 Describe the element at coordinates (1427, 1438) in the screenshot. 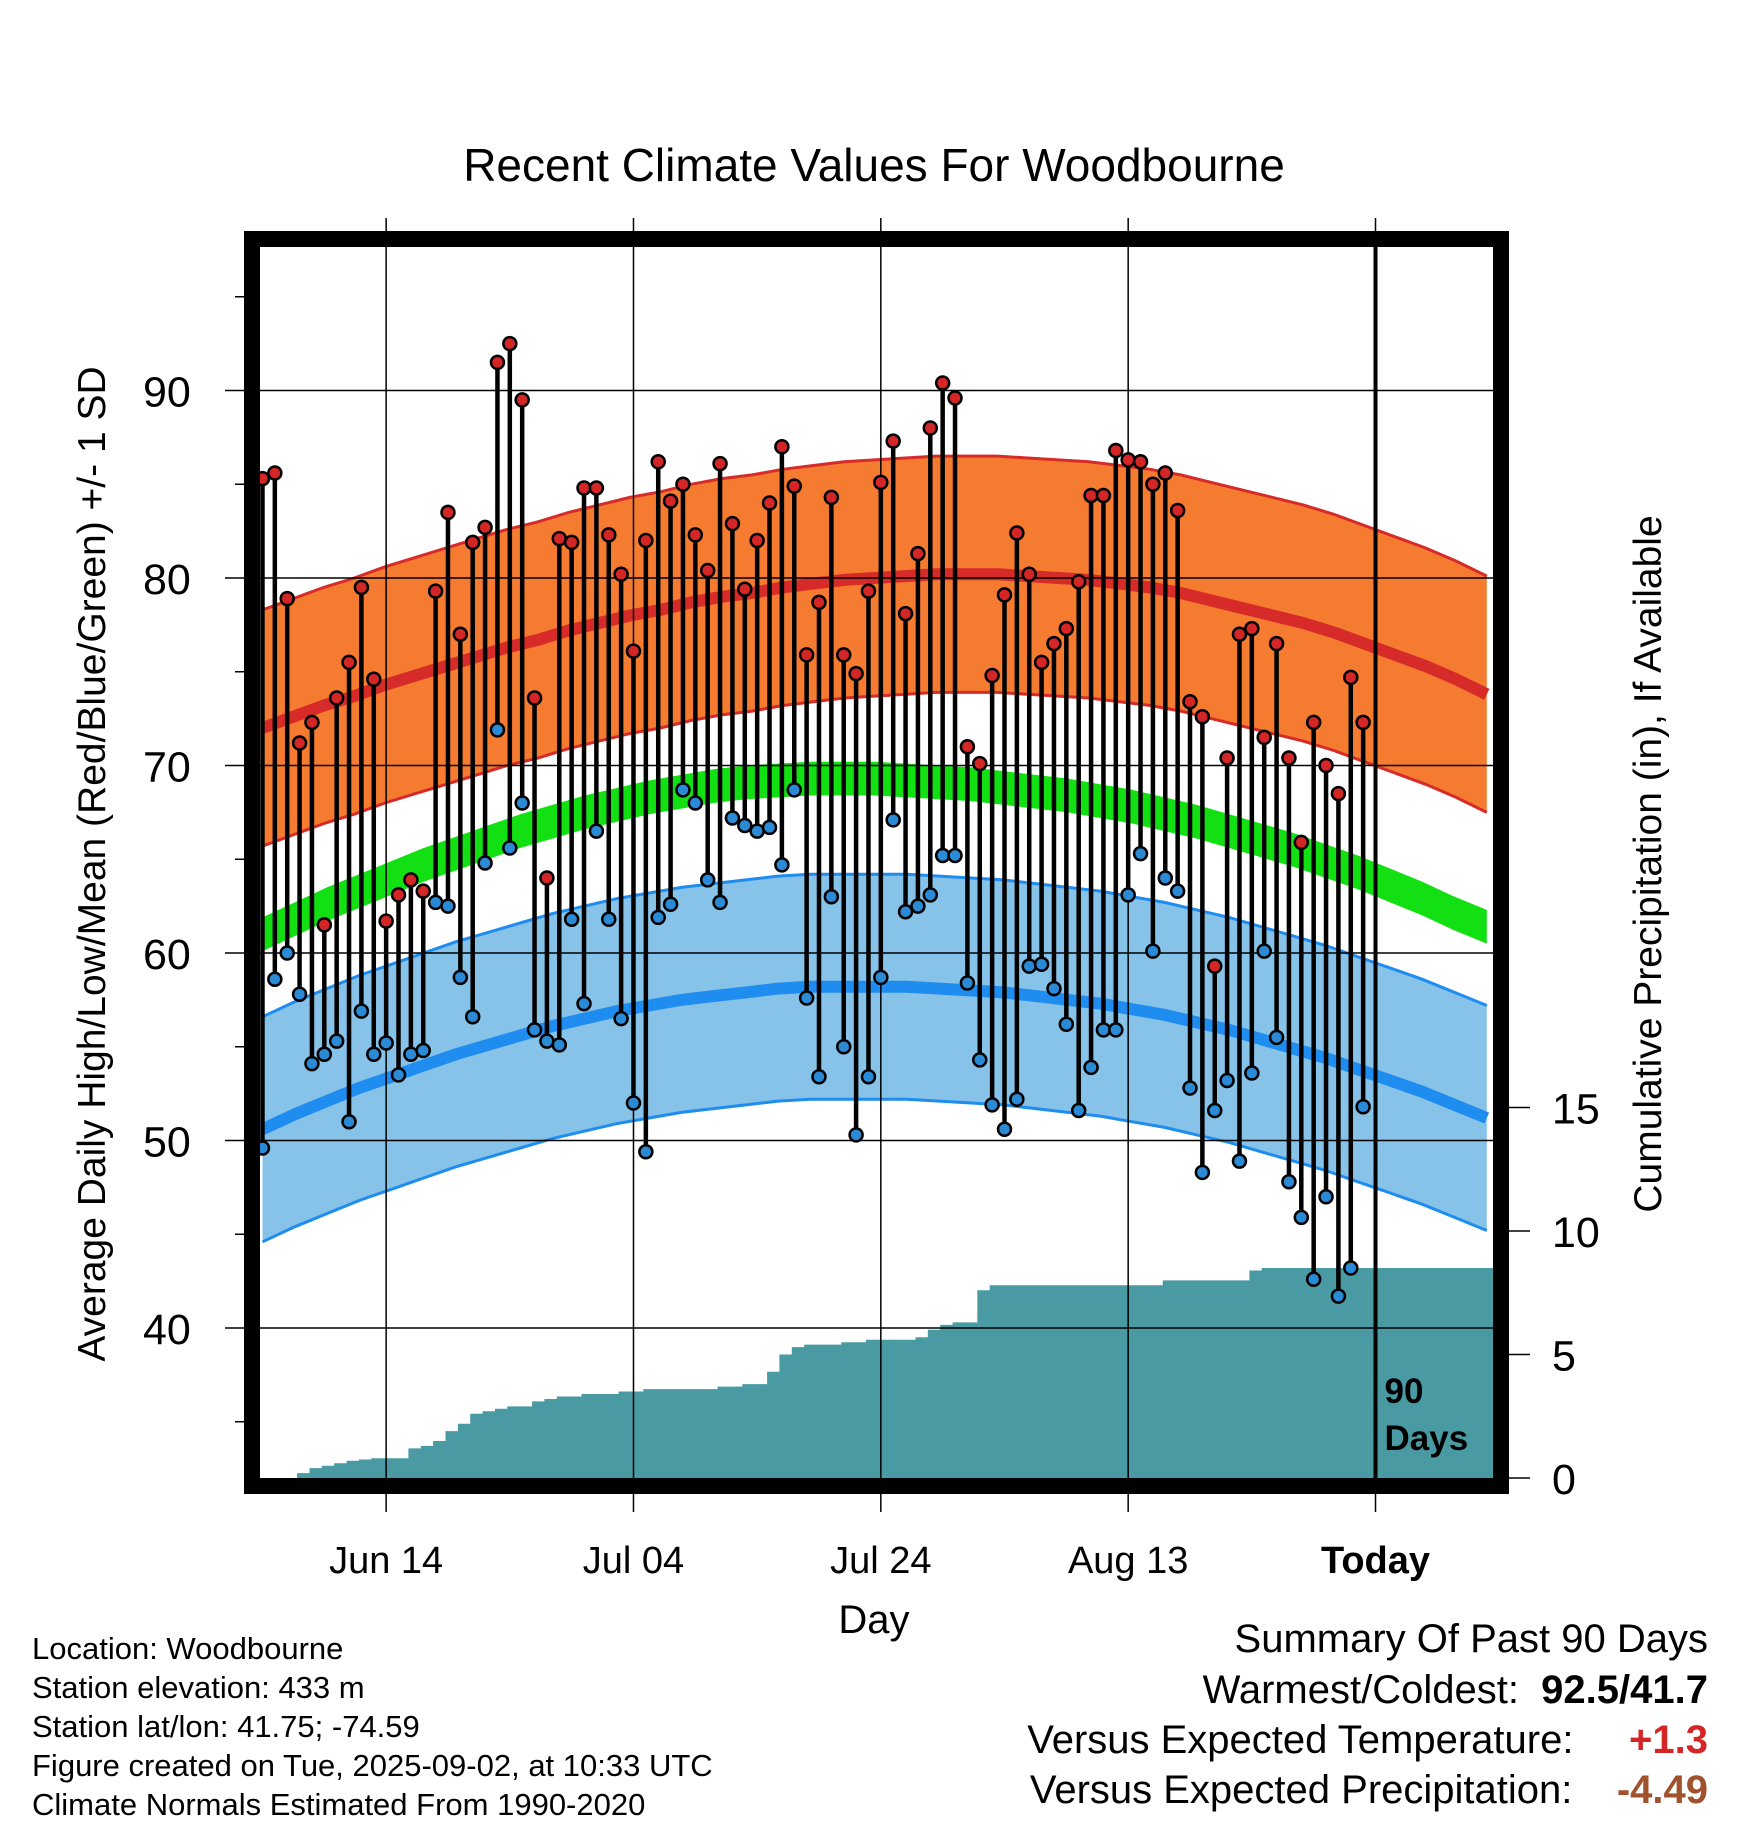

I see `today-days-label: Days` at that location.